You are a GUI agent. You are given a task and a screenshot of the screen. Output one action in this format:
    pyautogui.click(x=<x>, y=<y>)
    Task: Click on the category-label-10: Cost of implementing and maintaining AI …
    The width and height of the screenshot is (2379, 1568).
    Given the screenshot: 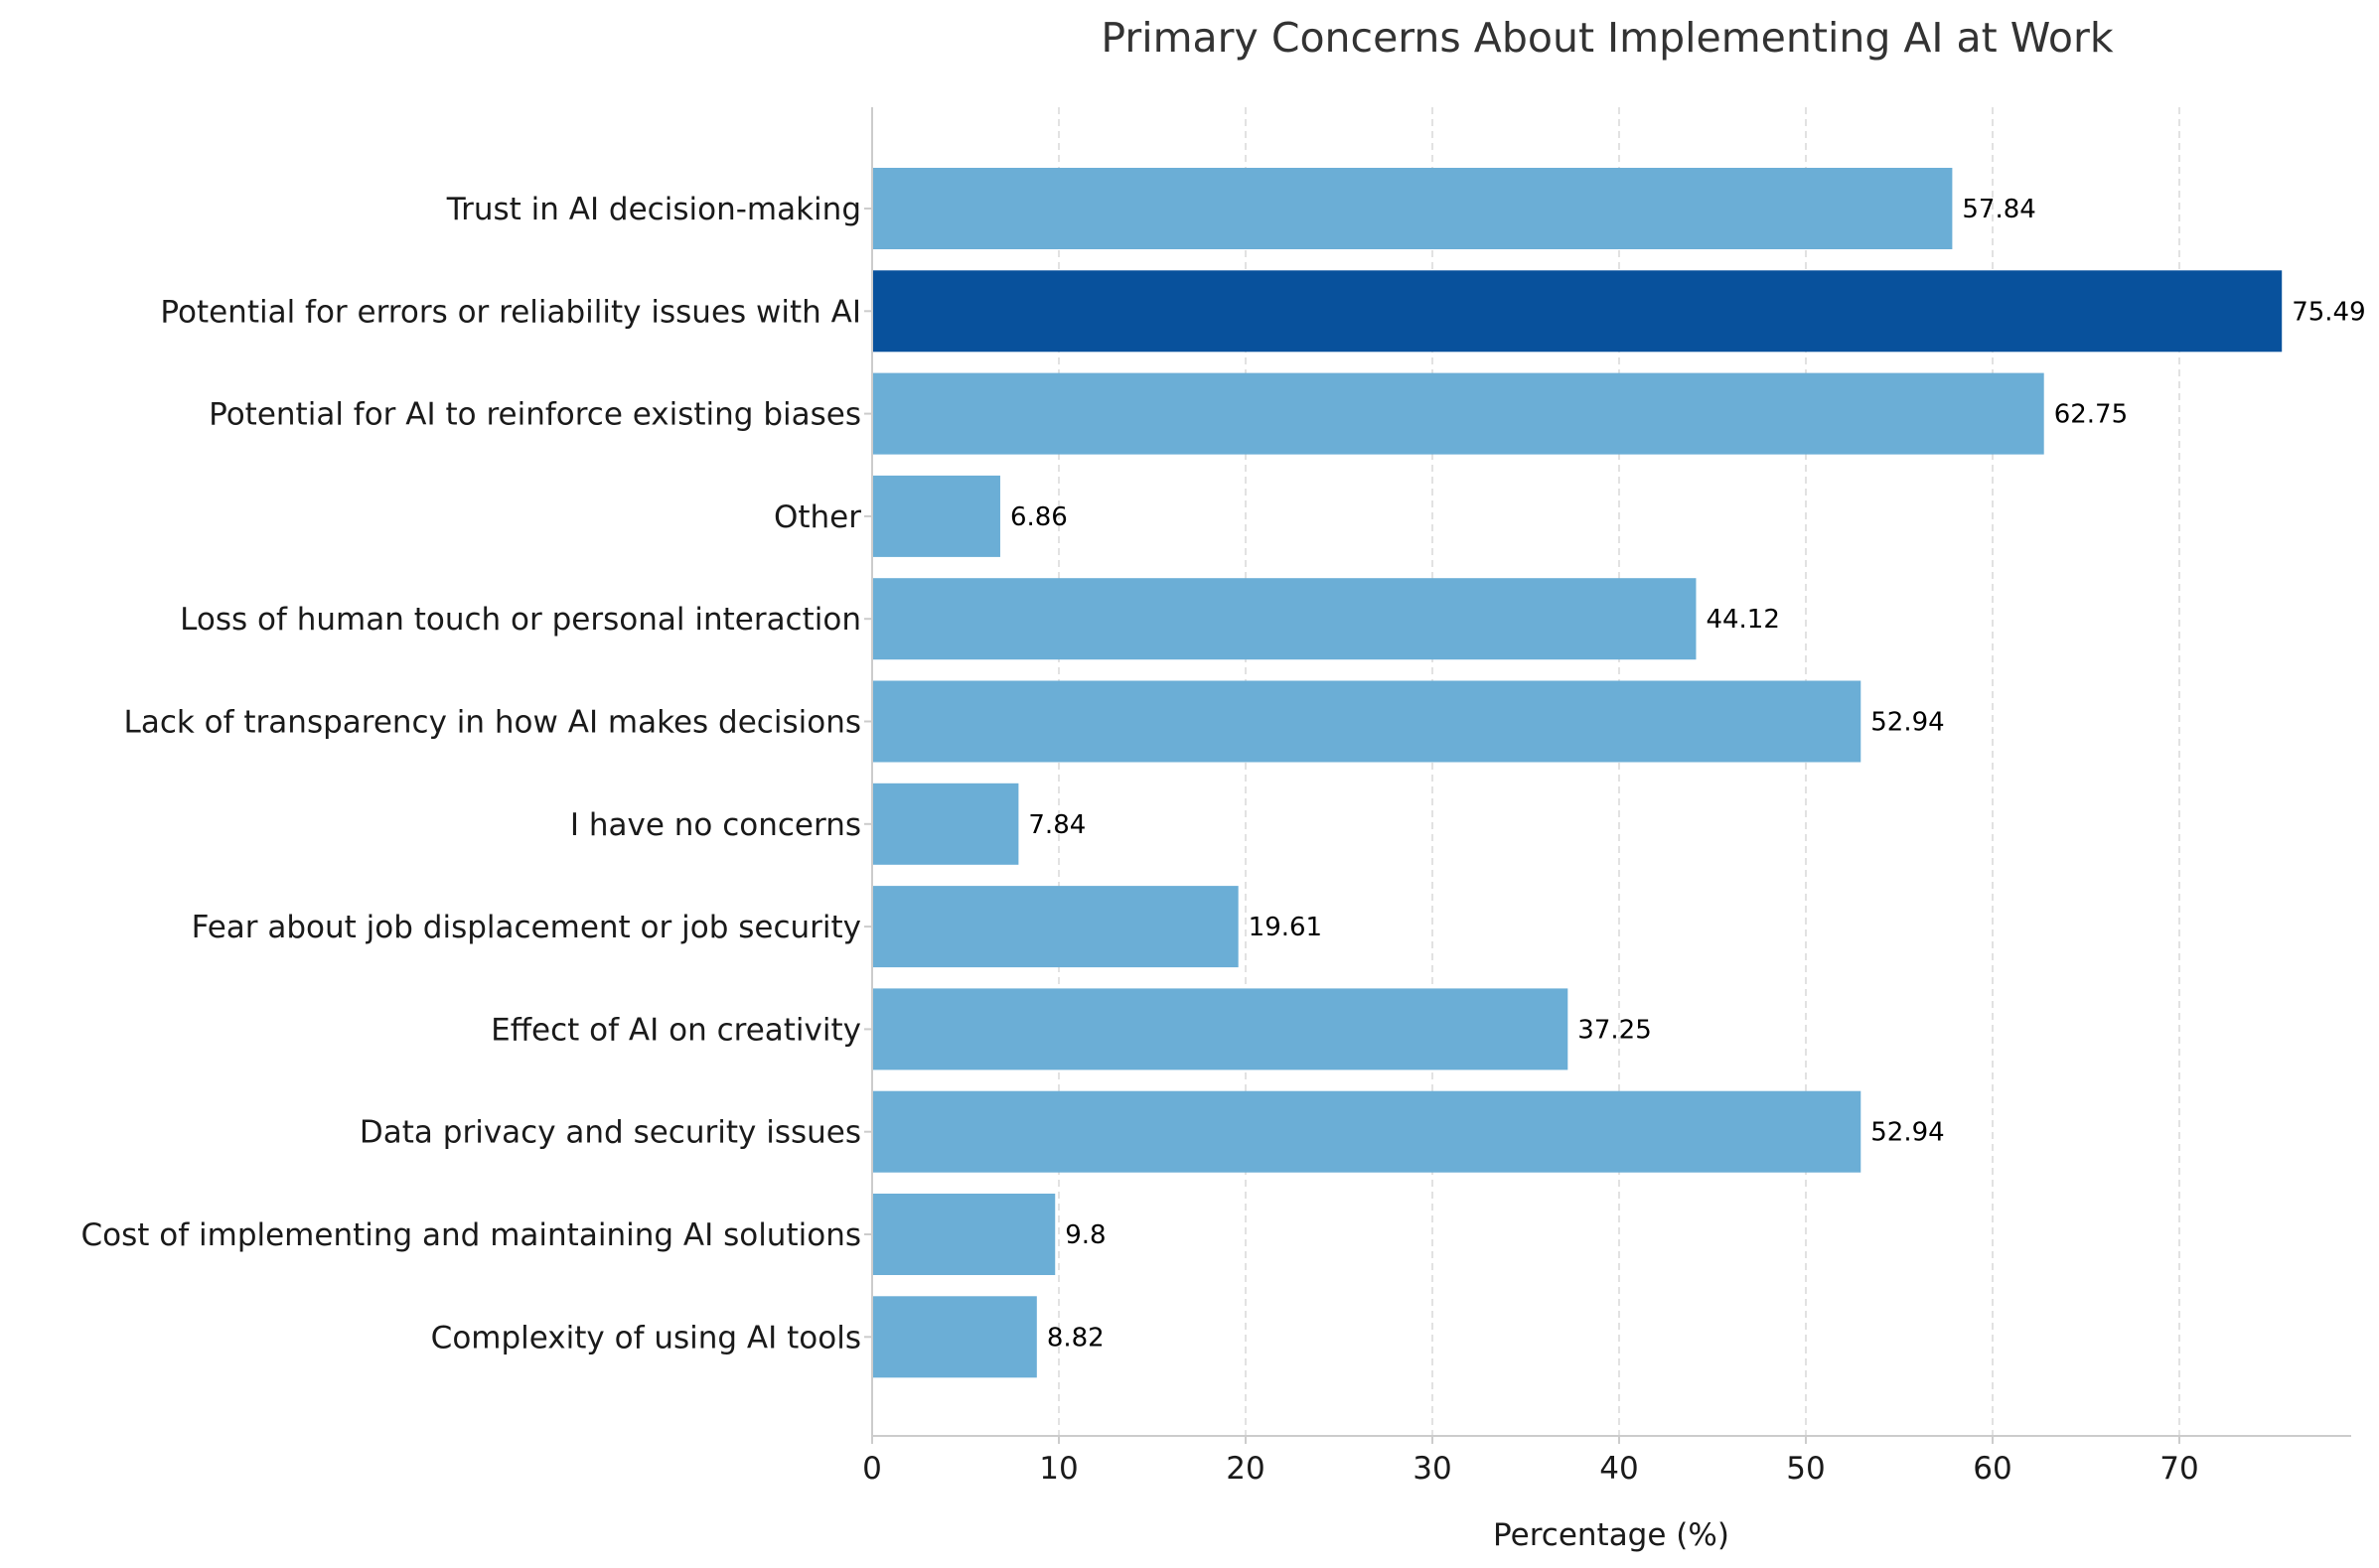 What is the action you would take?
    pyautogui.click(x=472, y=1235)
    